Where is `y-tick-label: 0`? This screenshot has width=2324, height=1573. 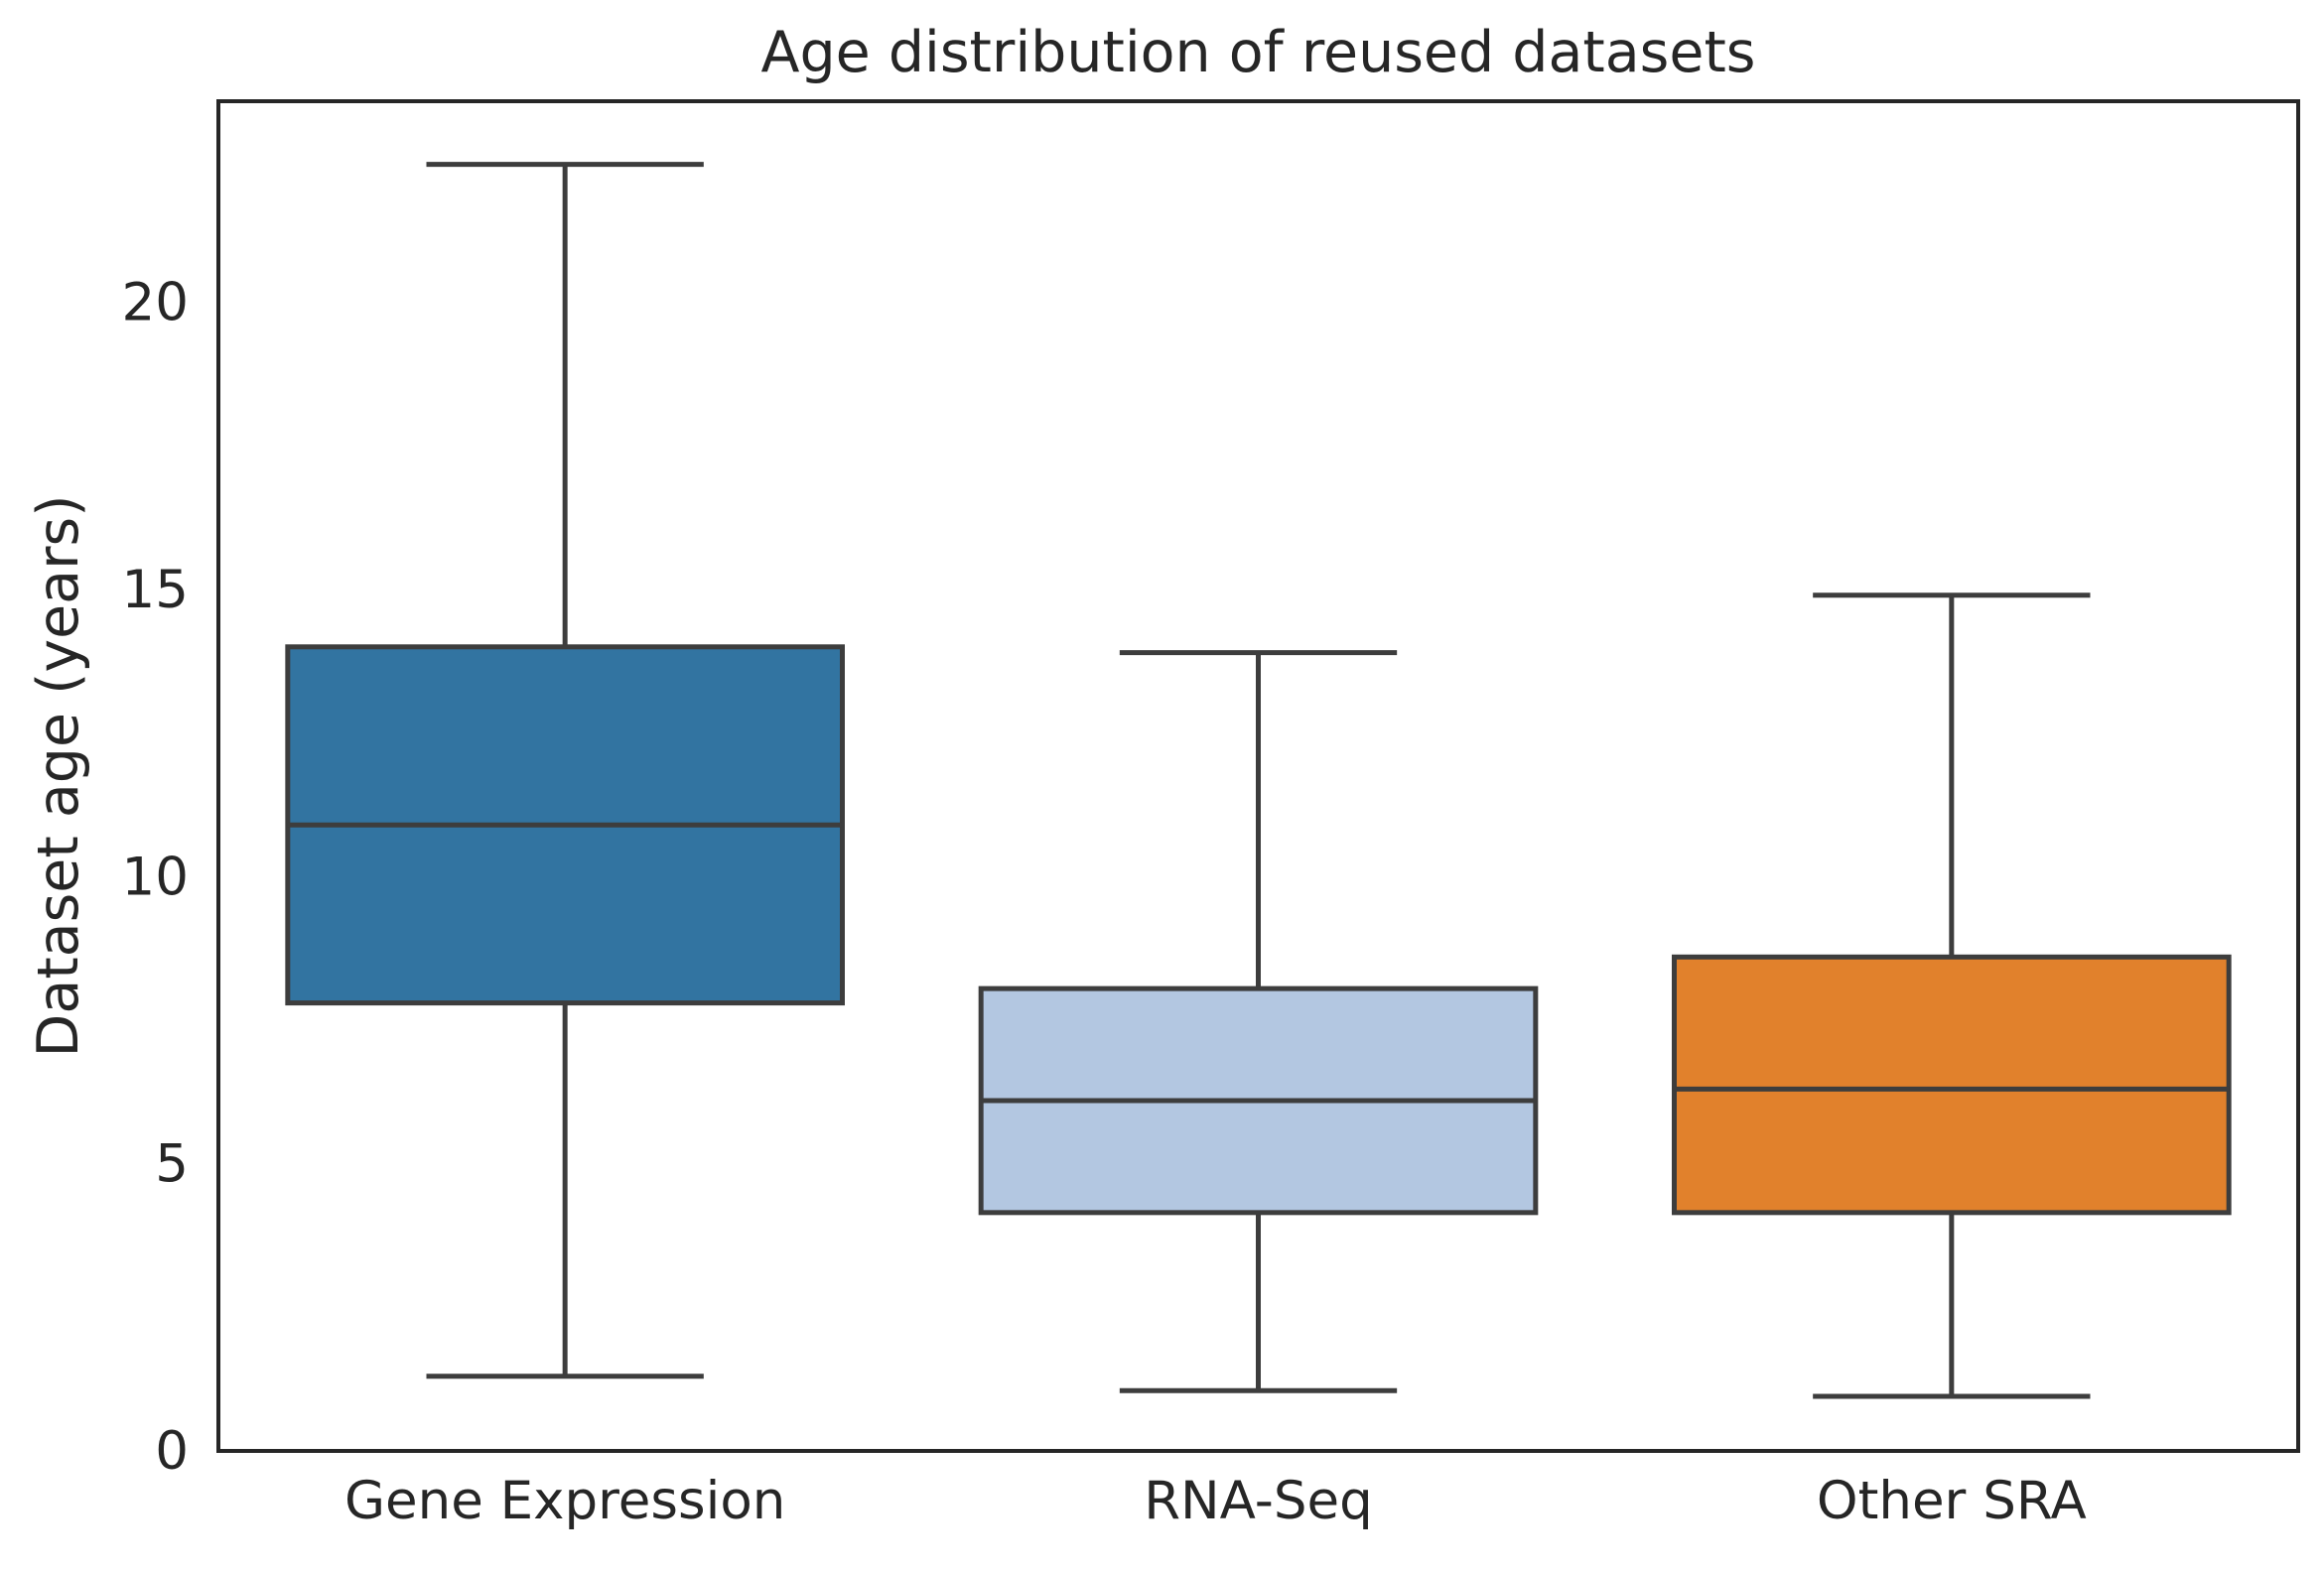
y-tick-label: 0 is located at coordinates (172, 1451).